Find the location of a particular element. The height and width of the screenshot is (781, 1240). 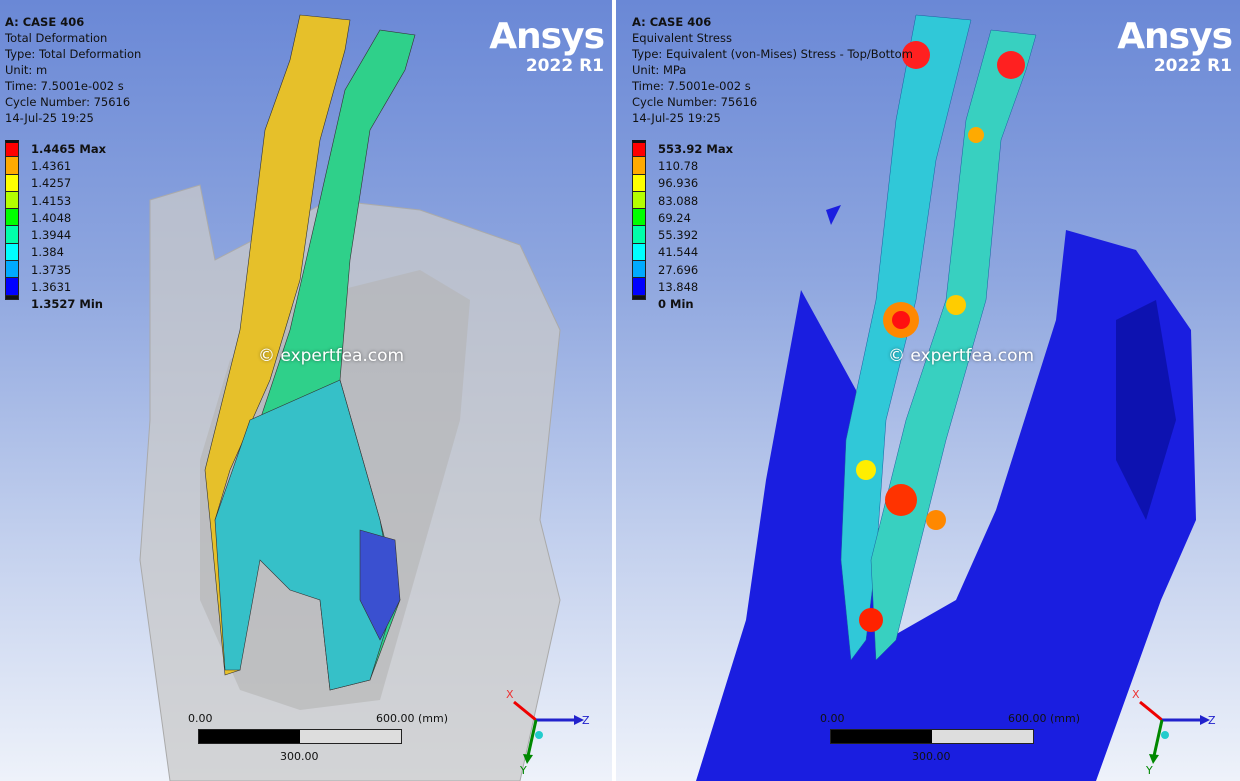

legend-label: 1.4048 is located at coordinates (51, 217).